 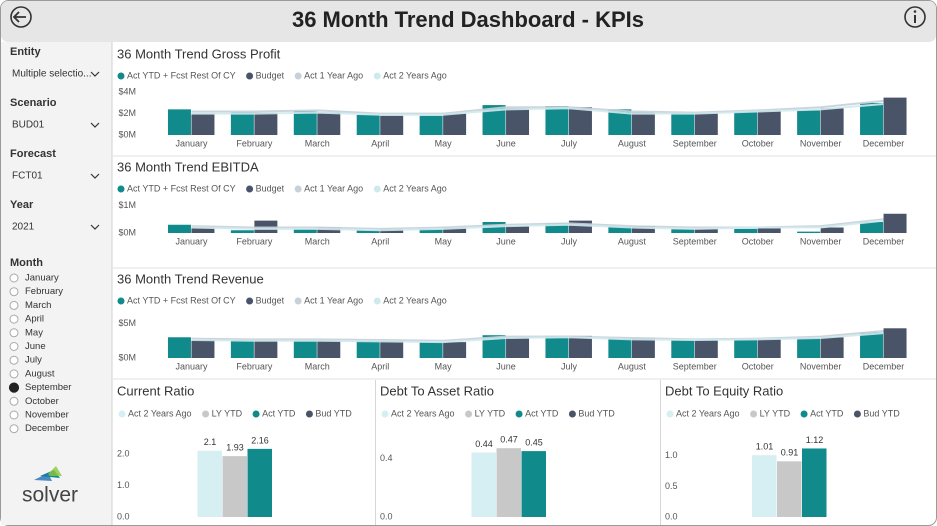 I want to click on filter-value: FCT01, so click(x=27, y=176).